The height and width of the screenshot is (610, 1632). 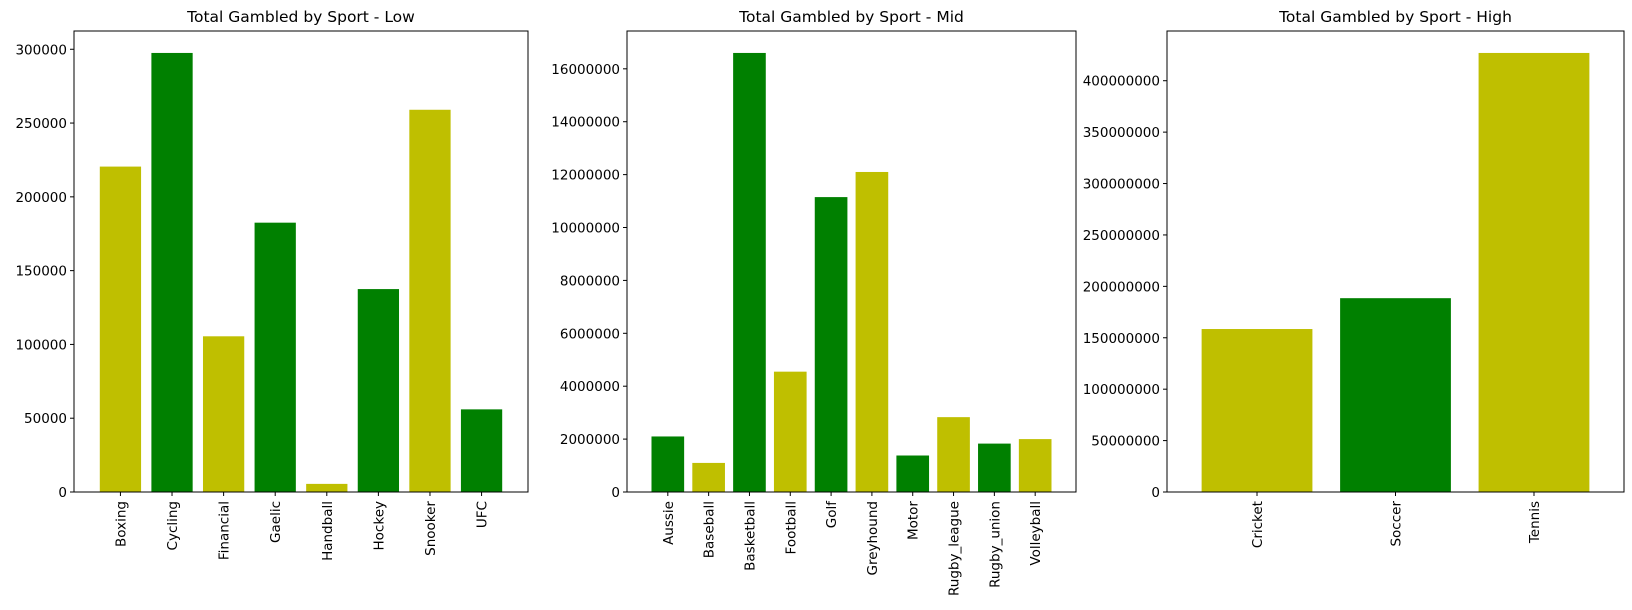 I want to click on bar-mid-rugby_union, so click(x=994, y=467).